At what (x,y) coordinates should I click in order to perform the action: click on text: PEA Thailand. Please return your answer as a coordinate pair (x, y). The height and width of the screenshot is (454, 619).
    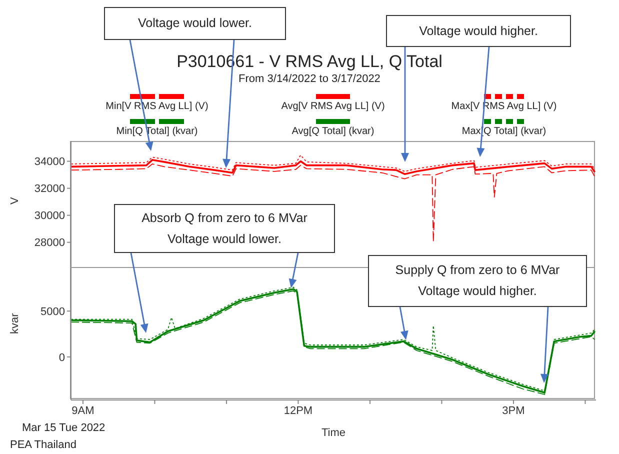
    Looking at the image, I should click on (44, 445).